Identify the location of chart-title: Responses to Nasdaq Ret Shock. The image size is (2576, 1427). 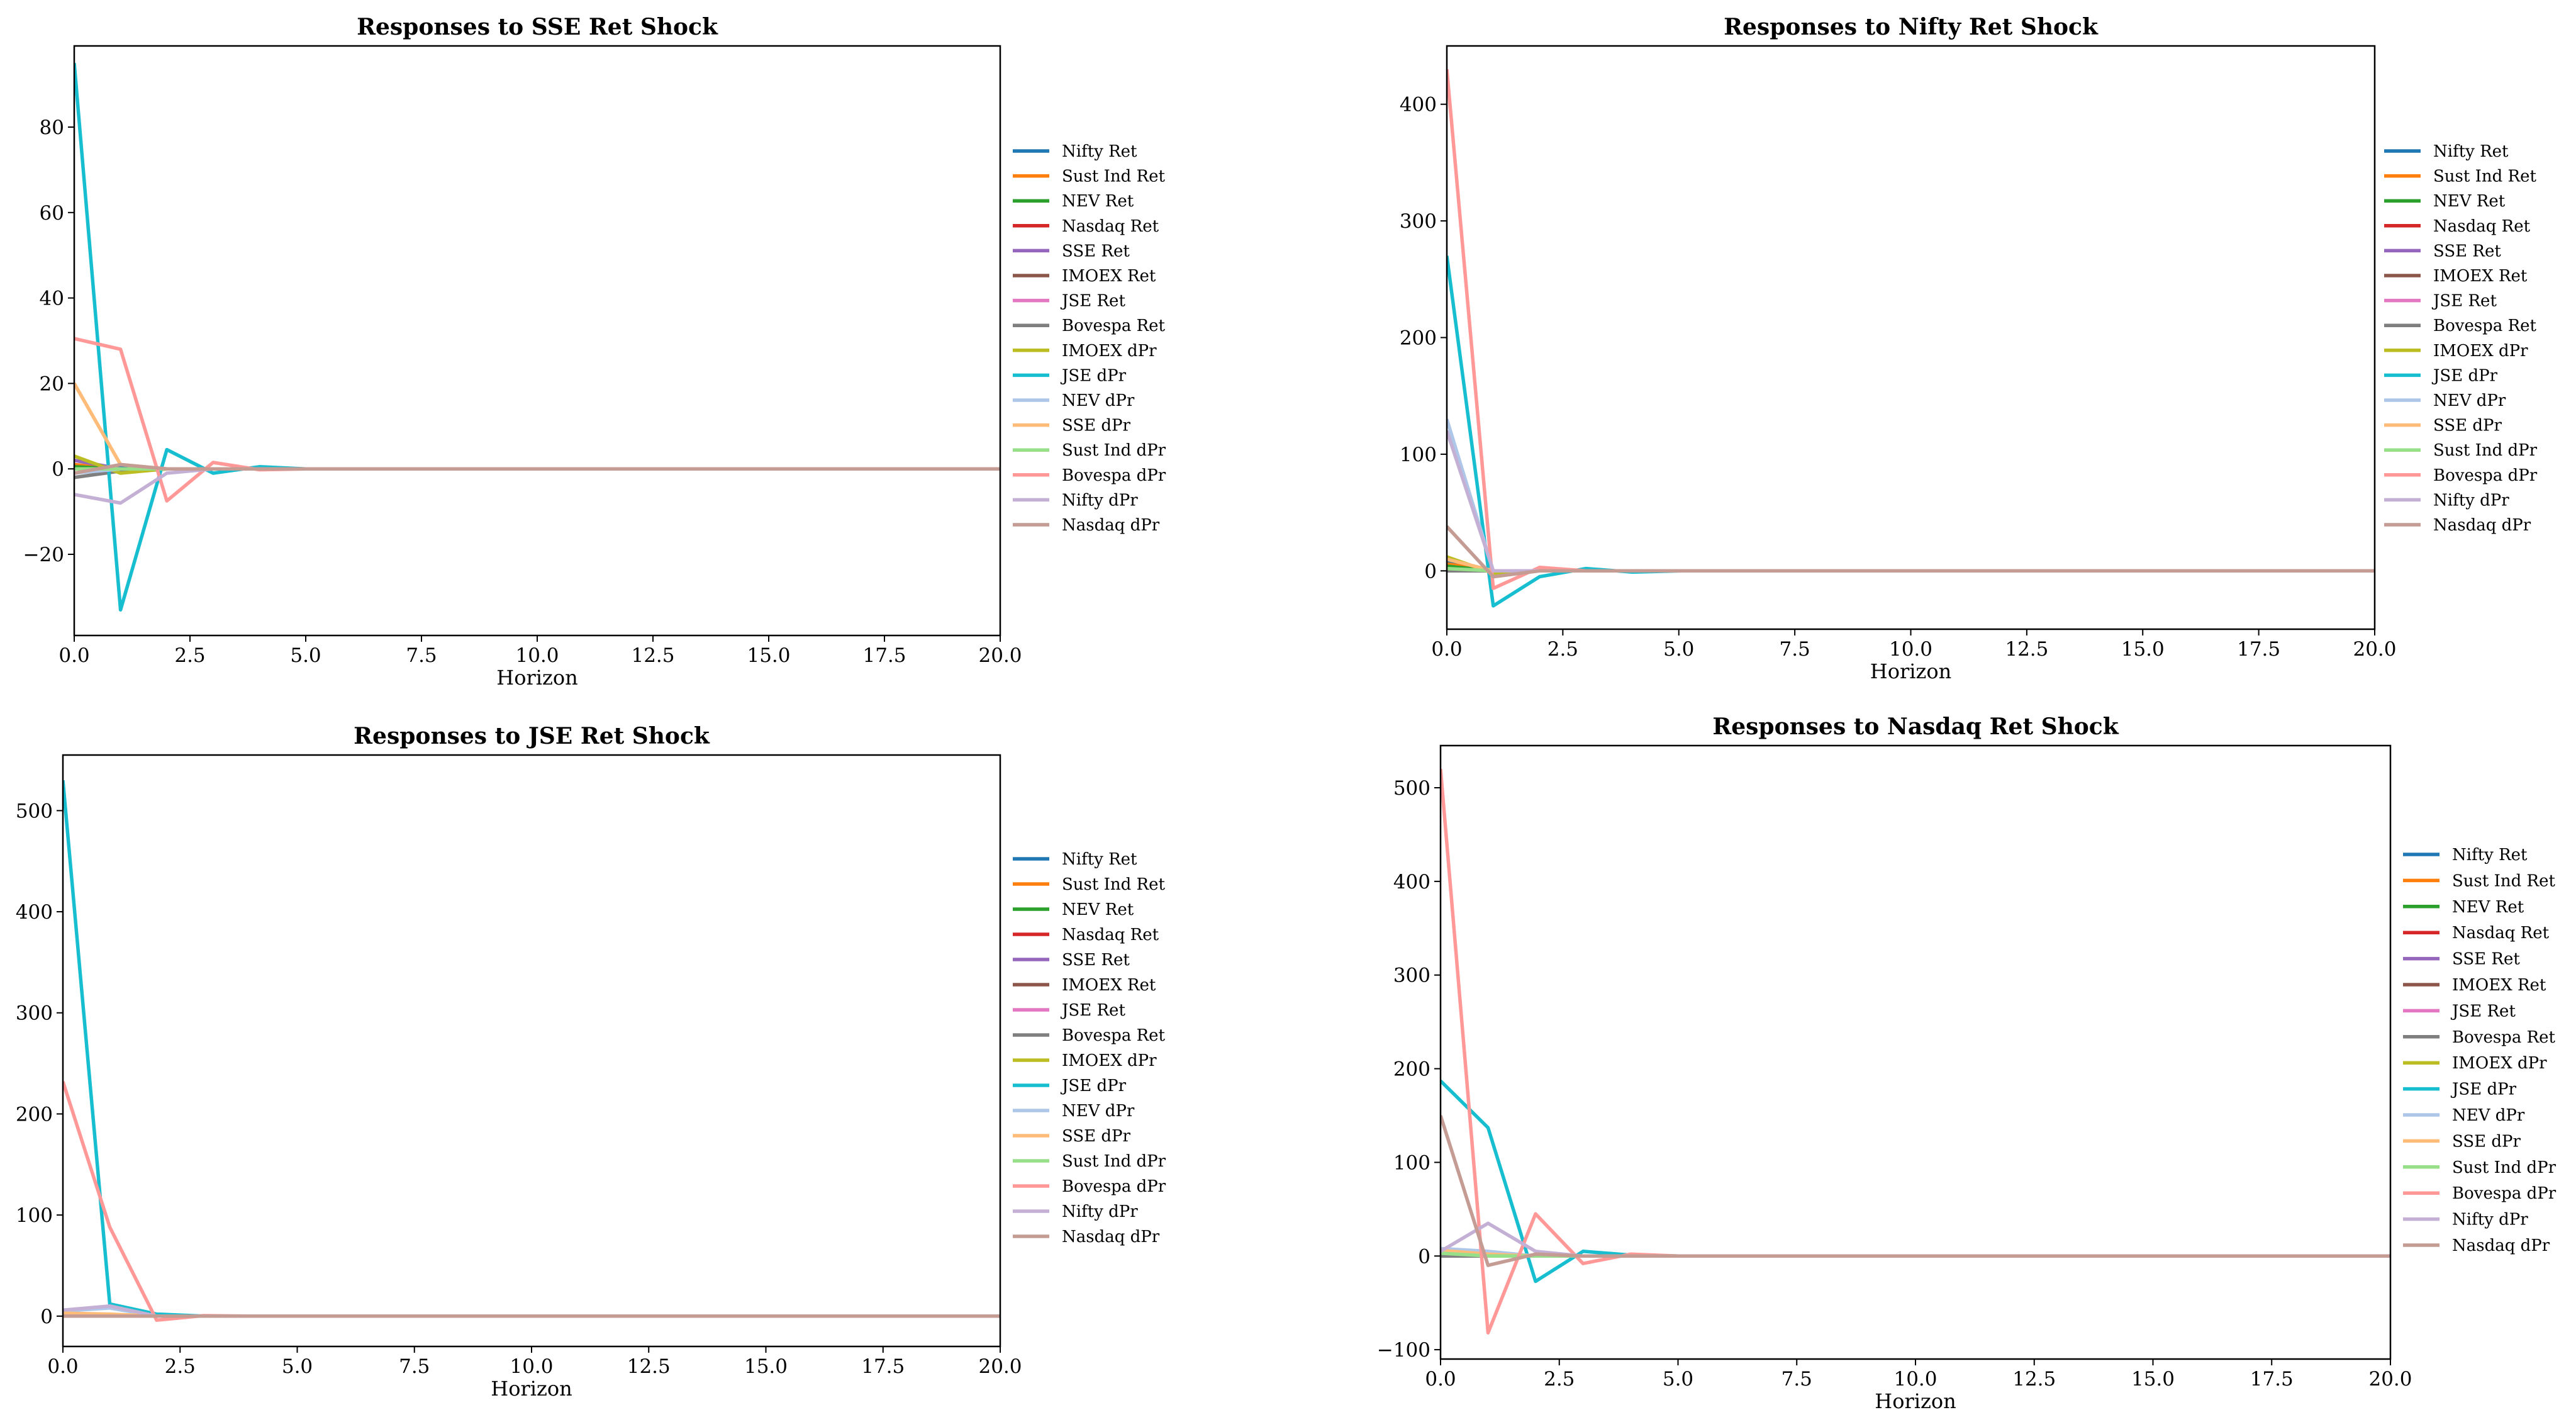
(1915, 727).